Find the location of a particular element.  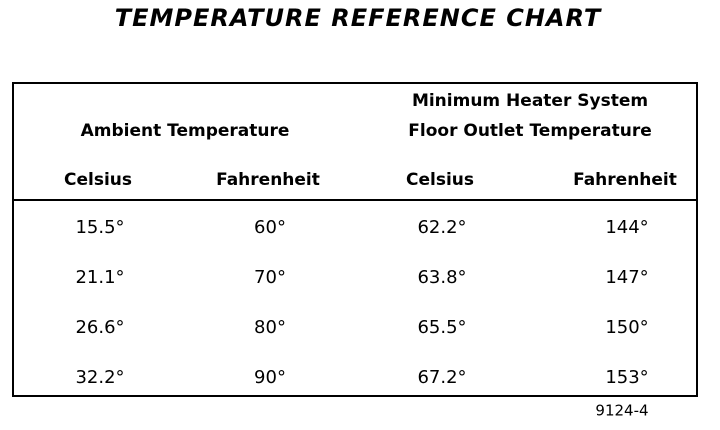

cell: 26.6° is located at coordinates (99, 327).